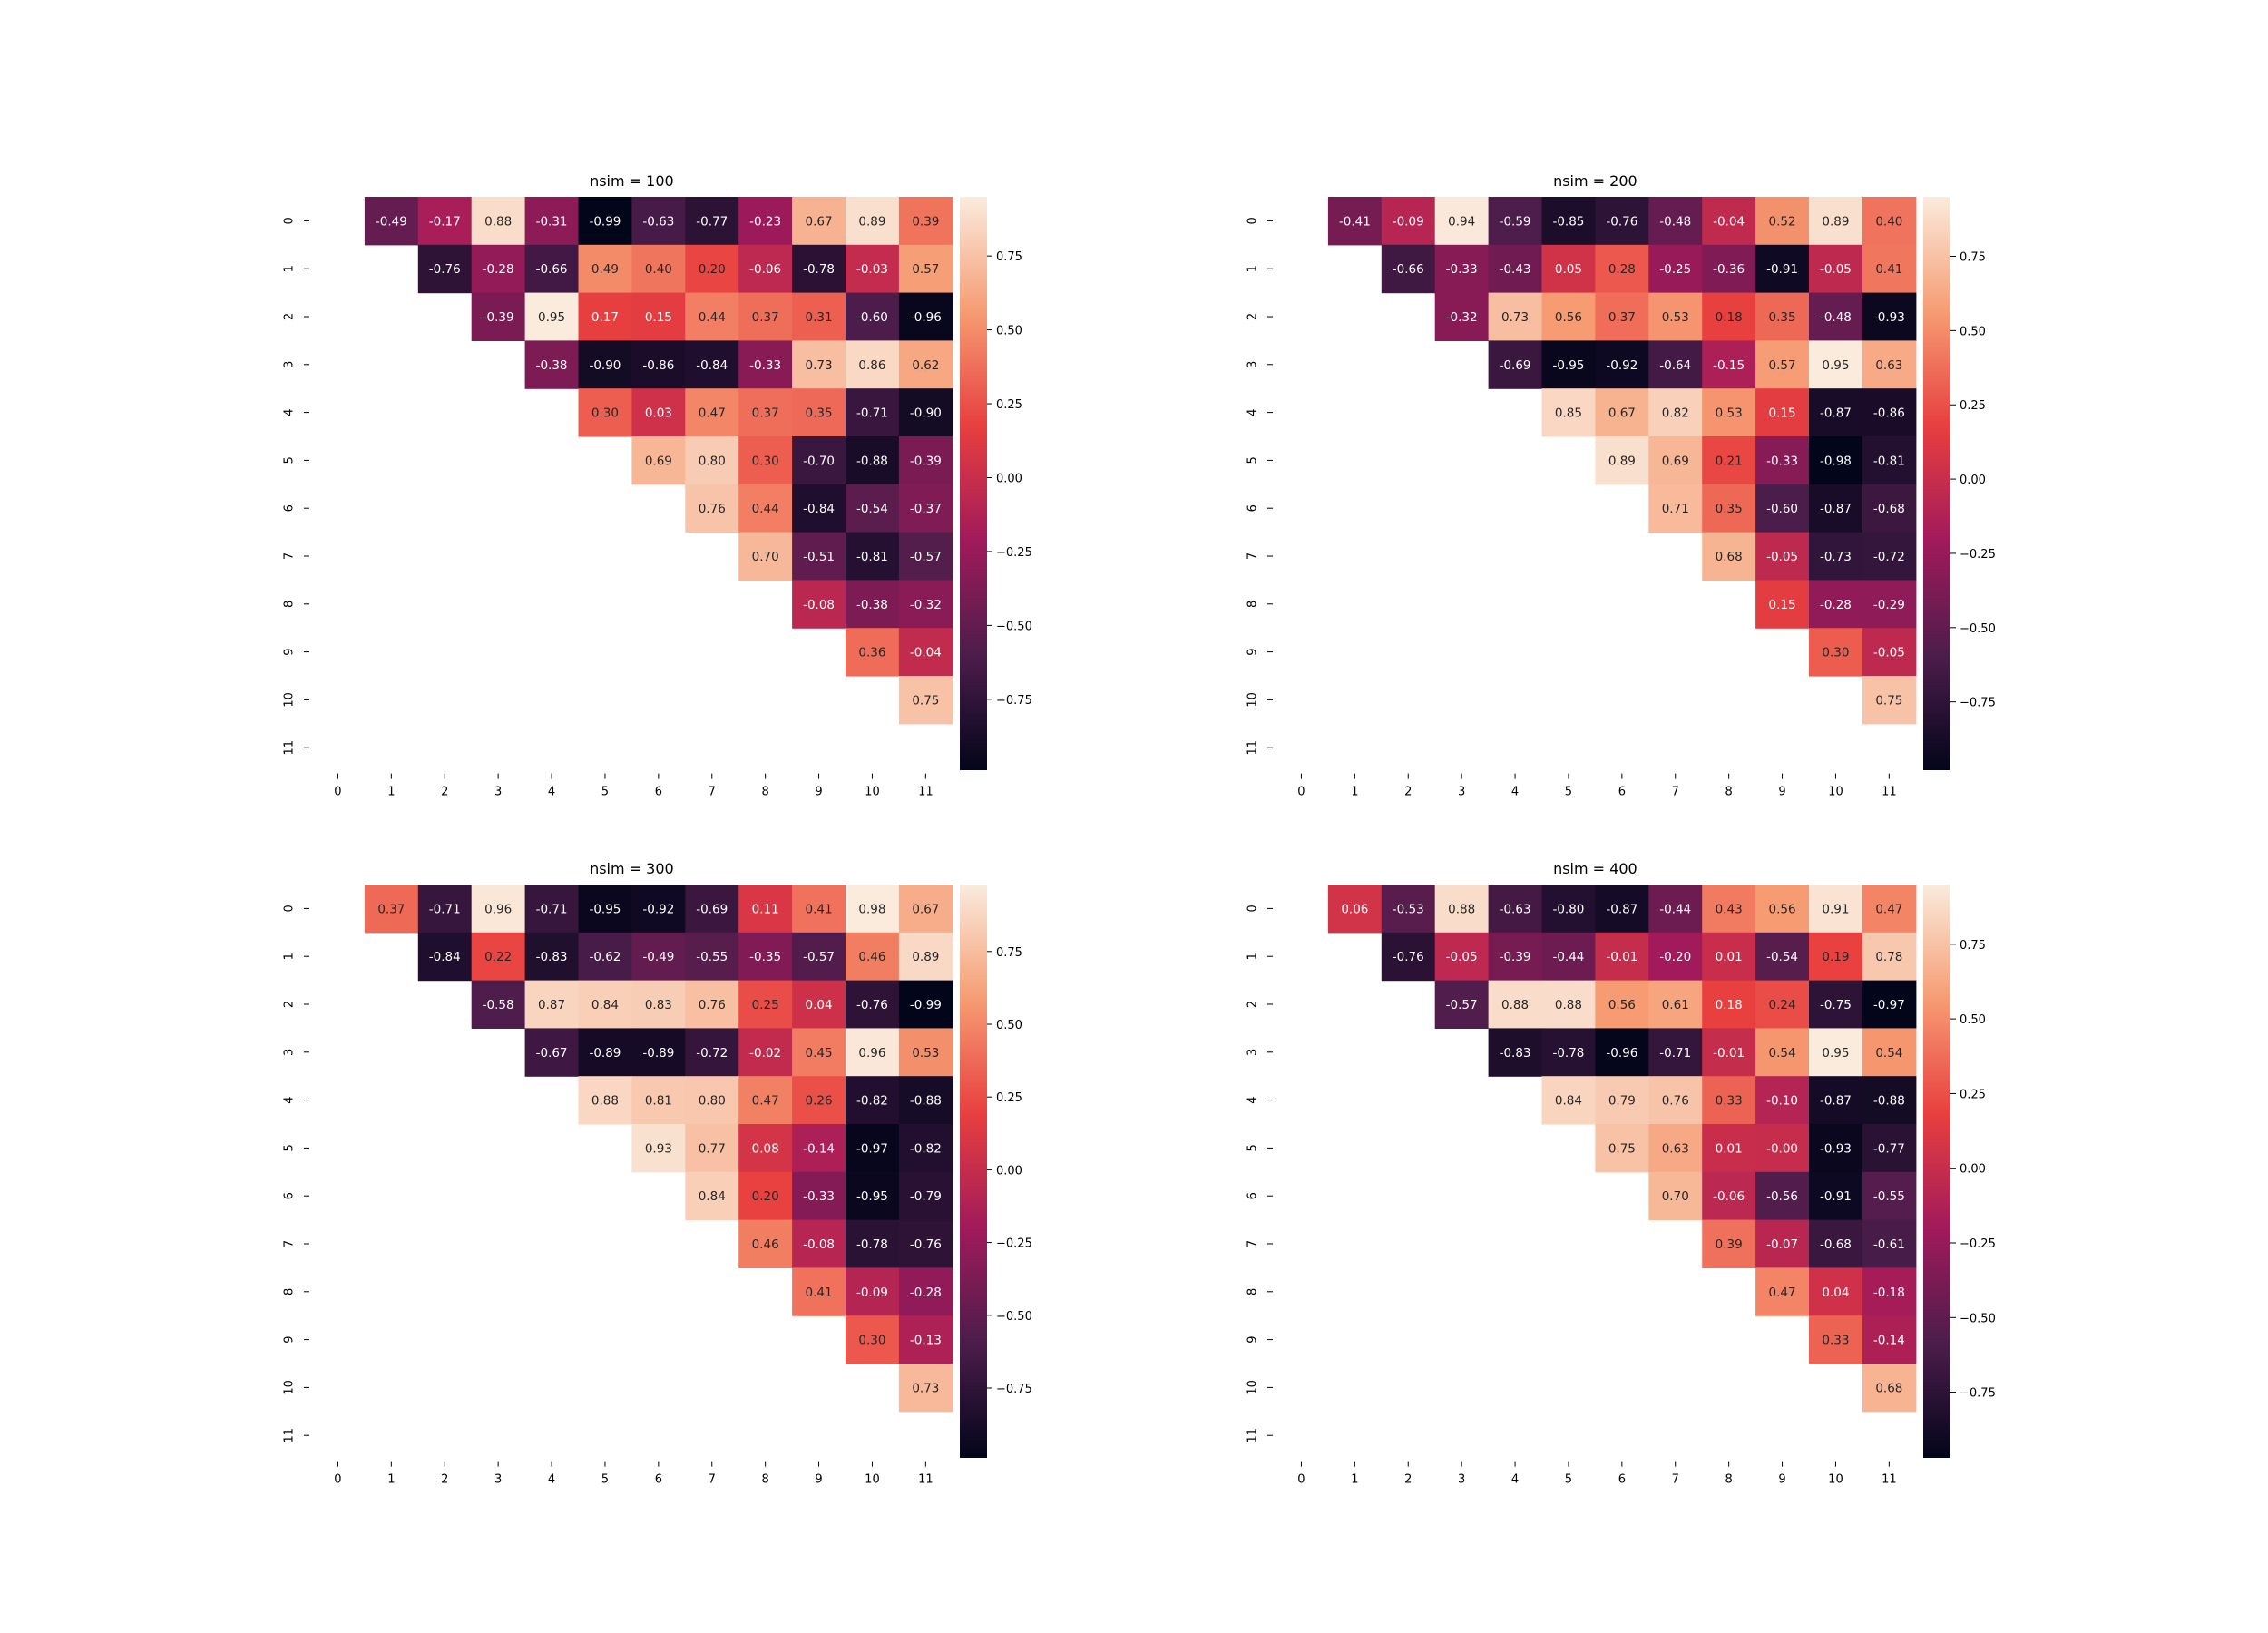  What do you see at coordinates (712, 365) in the screenshot?
I see `cell-value-label: -0.84` at bounding box center [712, 365].